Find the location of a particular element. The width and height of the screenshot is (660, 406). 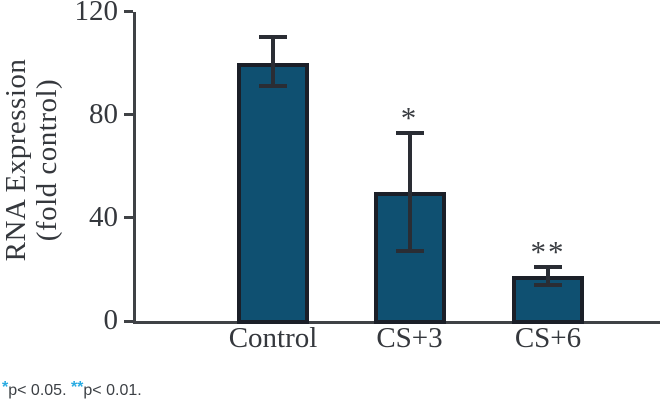

y-tick-label: 0 is located at coordinates (111, 320).